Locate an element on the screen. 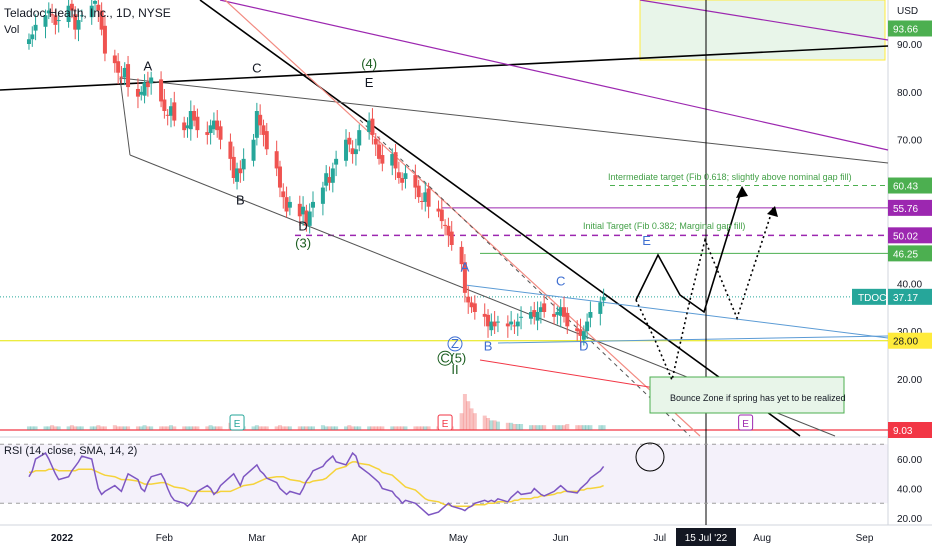 Image resolution: width=932 pixels, height=550 pixels. price-label: 55.76 is located at coordinates (905, 209).